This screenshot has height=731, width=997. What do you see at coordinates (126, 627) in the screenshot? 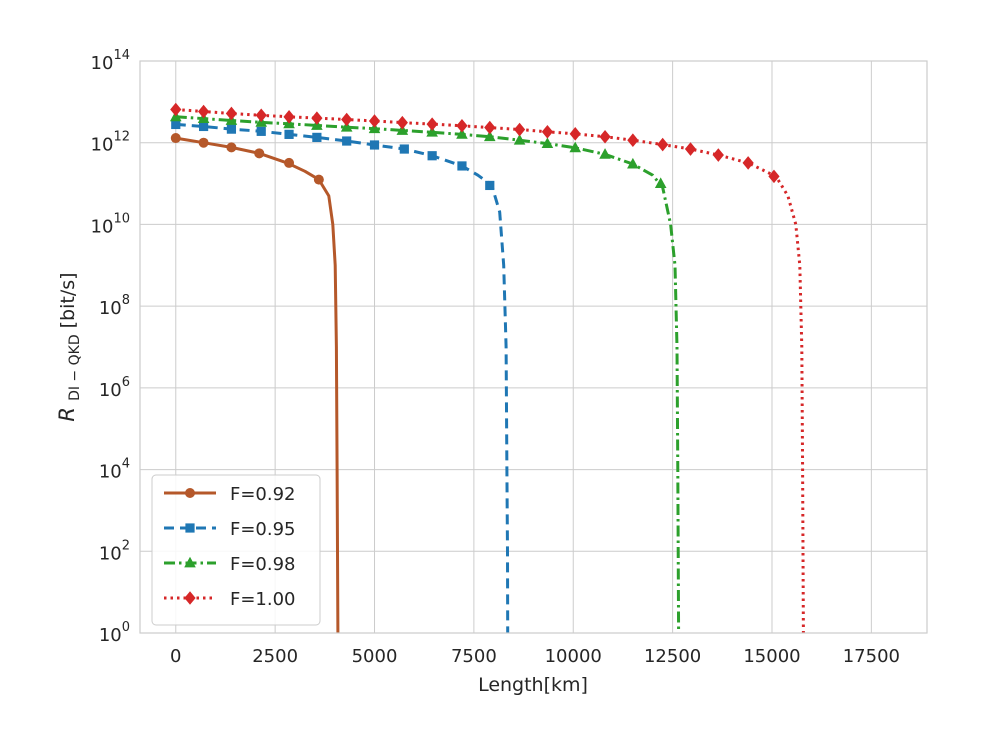
I see `y-tick-exponent: 0` at bounding box center [126, 627].